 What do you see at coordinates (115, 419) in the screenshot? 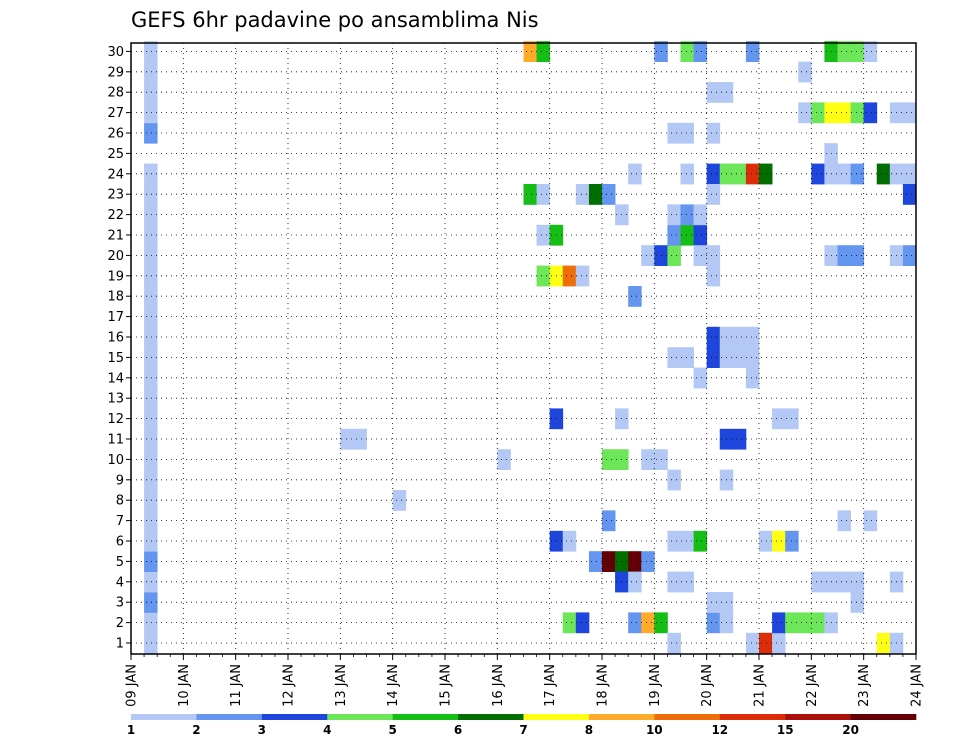
I see `y-tick-label: 12` at bounding box center [115, 419].